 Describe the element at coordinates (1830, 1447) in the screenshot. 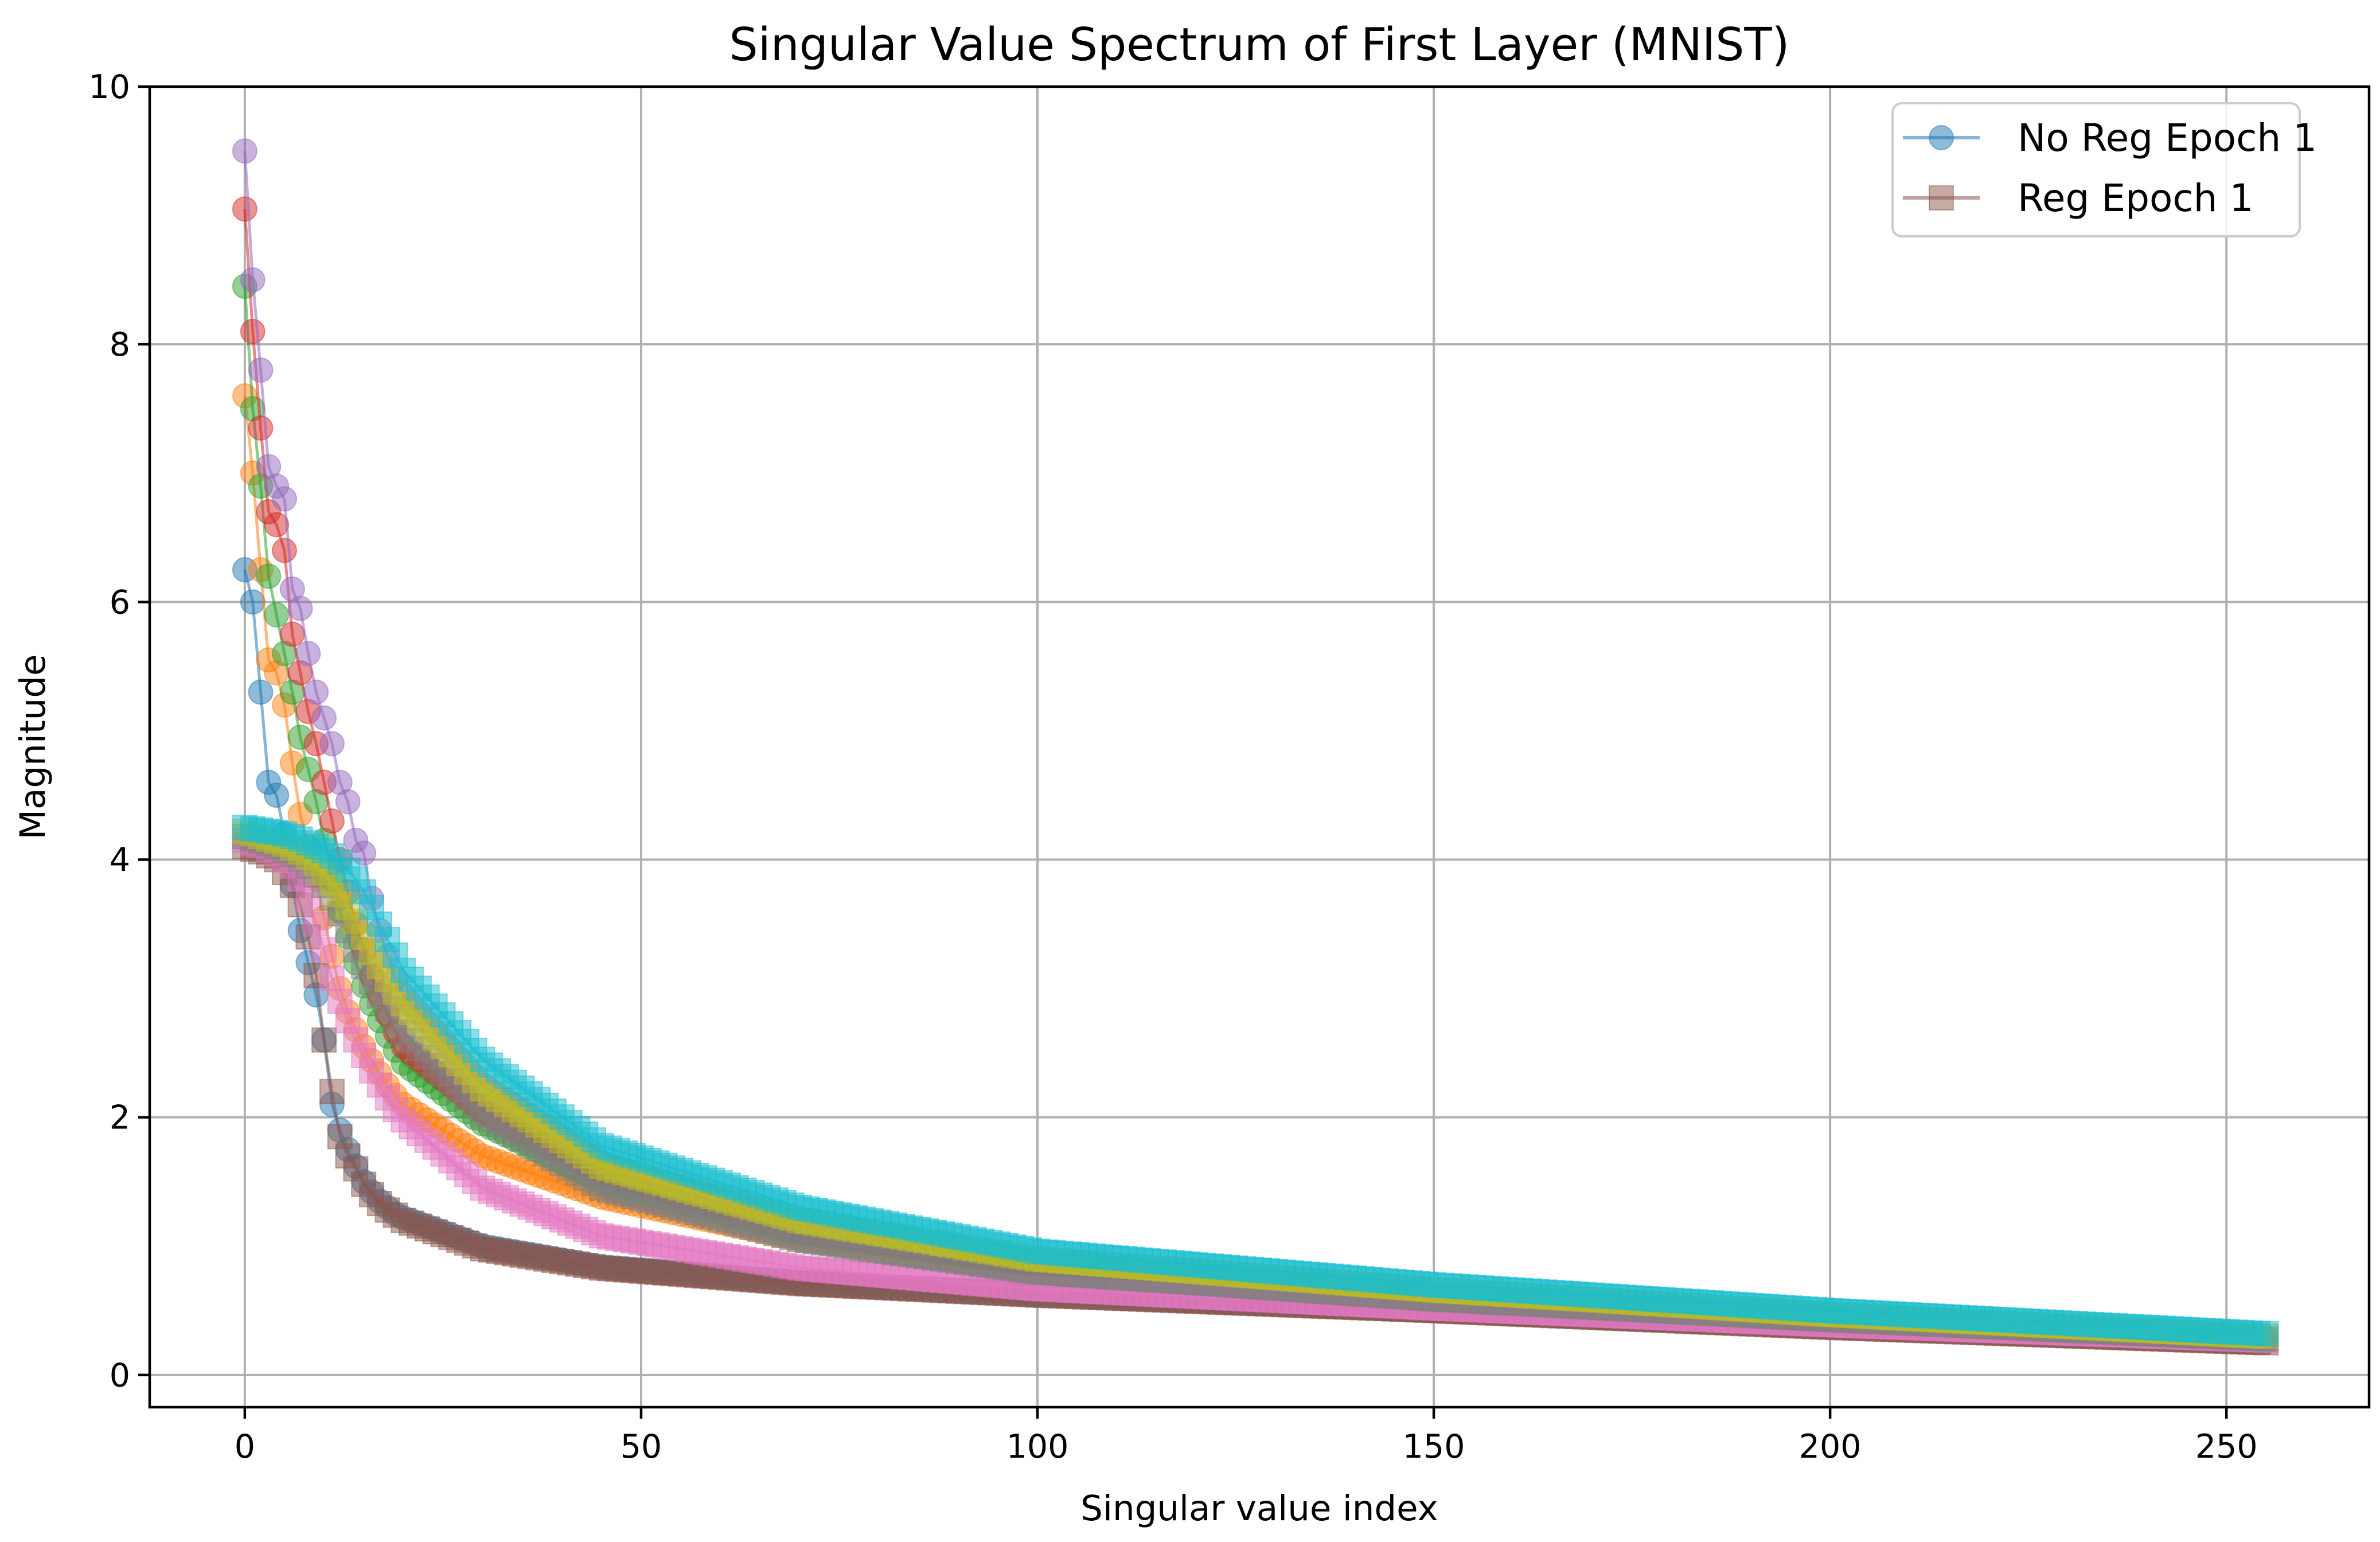

I see `x-tick-label: 200` at that location.